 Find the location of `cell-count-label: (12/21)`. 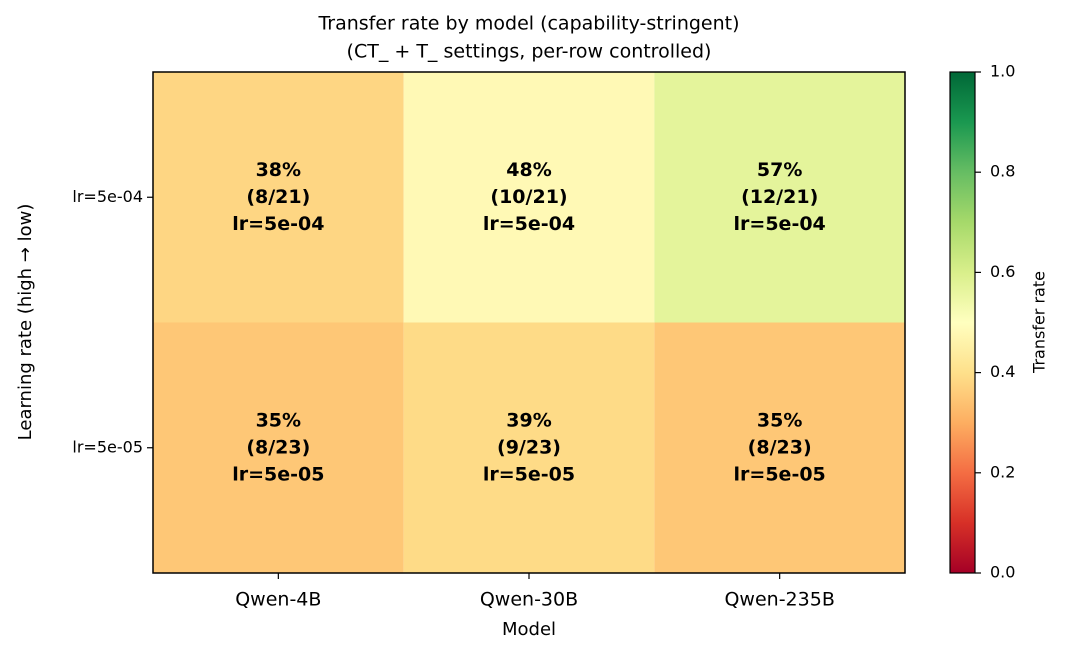

cell-count-label: (12/21) is located at coordinates (779, 197).